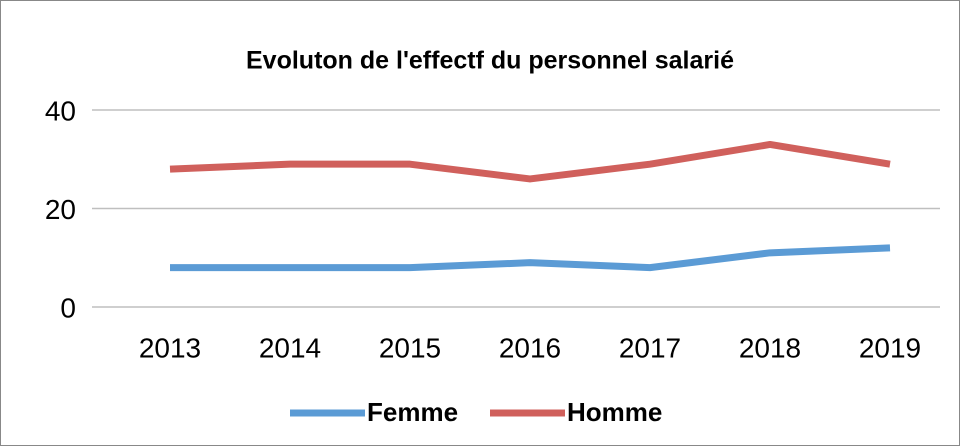 The width and height of the screenshot is (960, 446). What do you see at coordinates (890, 347) in the screenshot?
I see `x-tick-label: 2019` at bounding box center [890, 347].